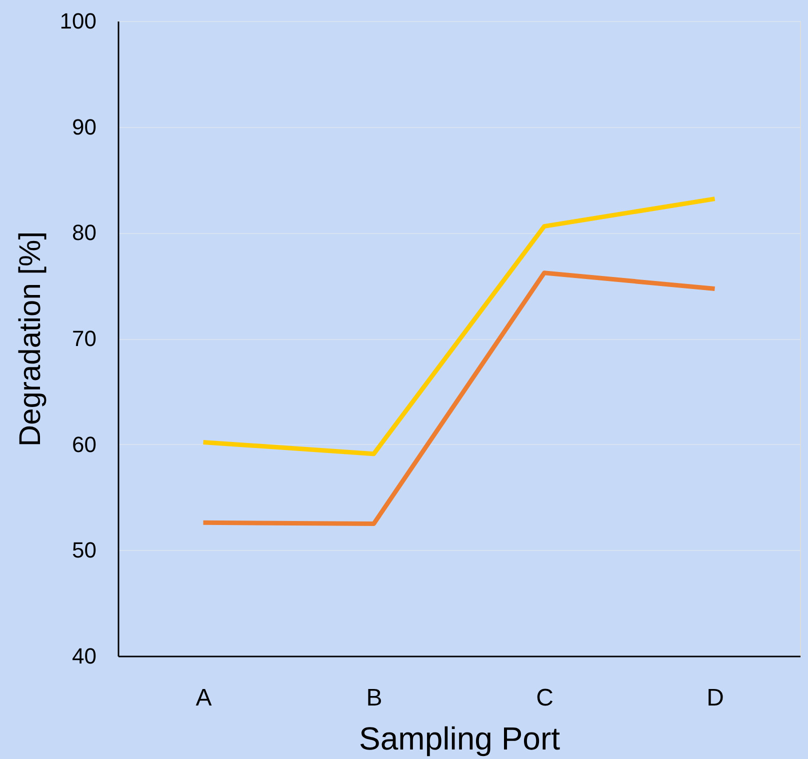  What do you see at coordinates (84, 233) in the screenshot?
I see `y-tick-label: 80` at bounding box center [84, 233].